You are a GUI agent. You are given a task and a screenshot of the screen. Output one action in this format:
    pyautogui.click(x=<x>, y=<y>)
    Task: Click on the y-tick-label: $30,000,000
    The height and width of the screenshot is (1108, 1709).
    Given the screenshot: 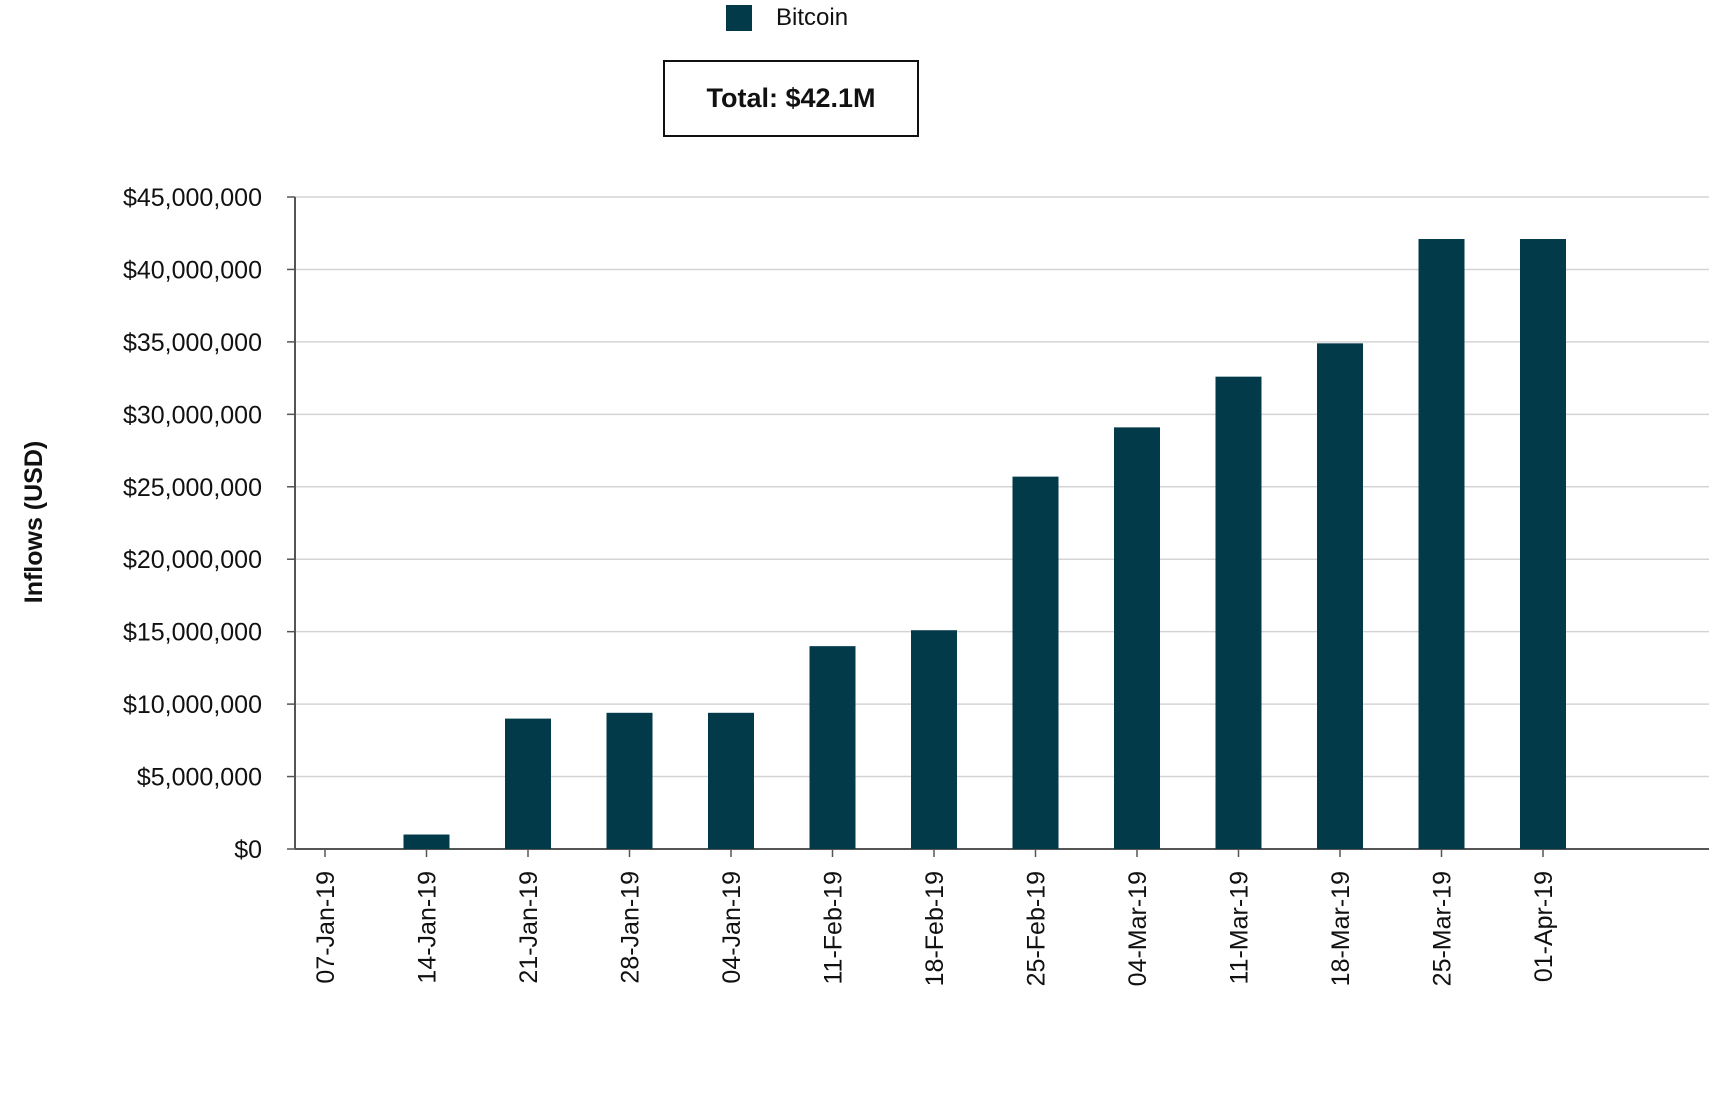 What is the action you would take?
    pyautogui.click(x=192, y=415)
    